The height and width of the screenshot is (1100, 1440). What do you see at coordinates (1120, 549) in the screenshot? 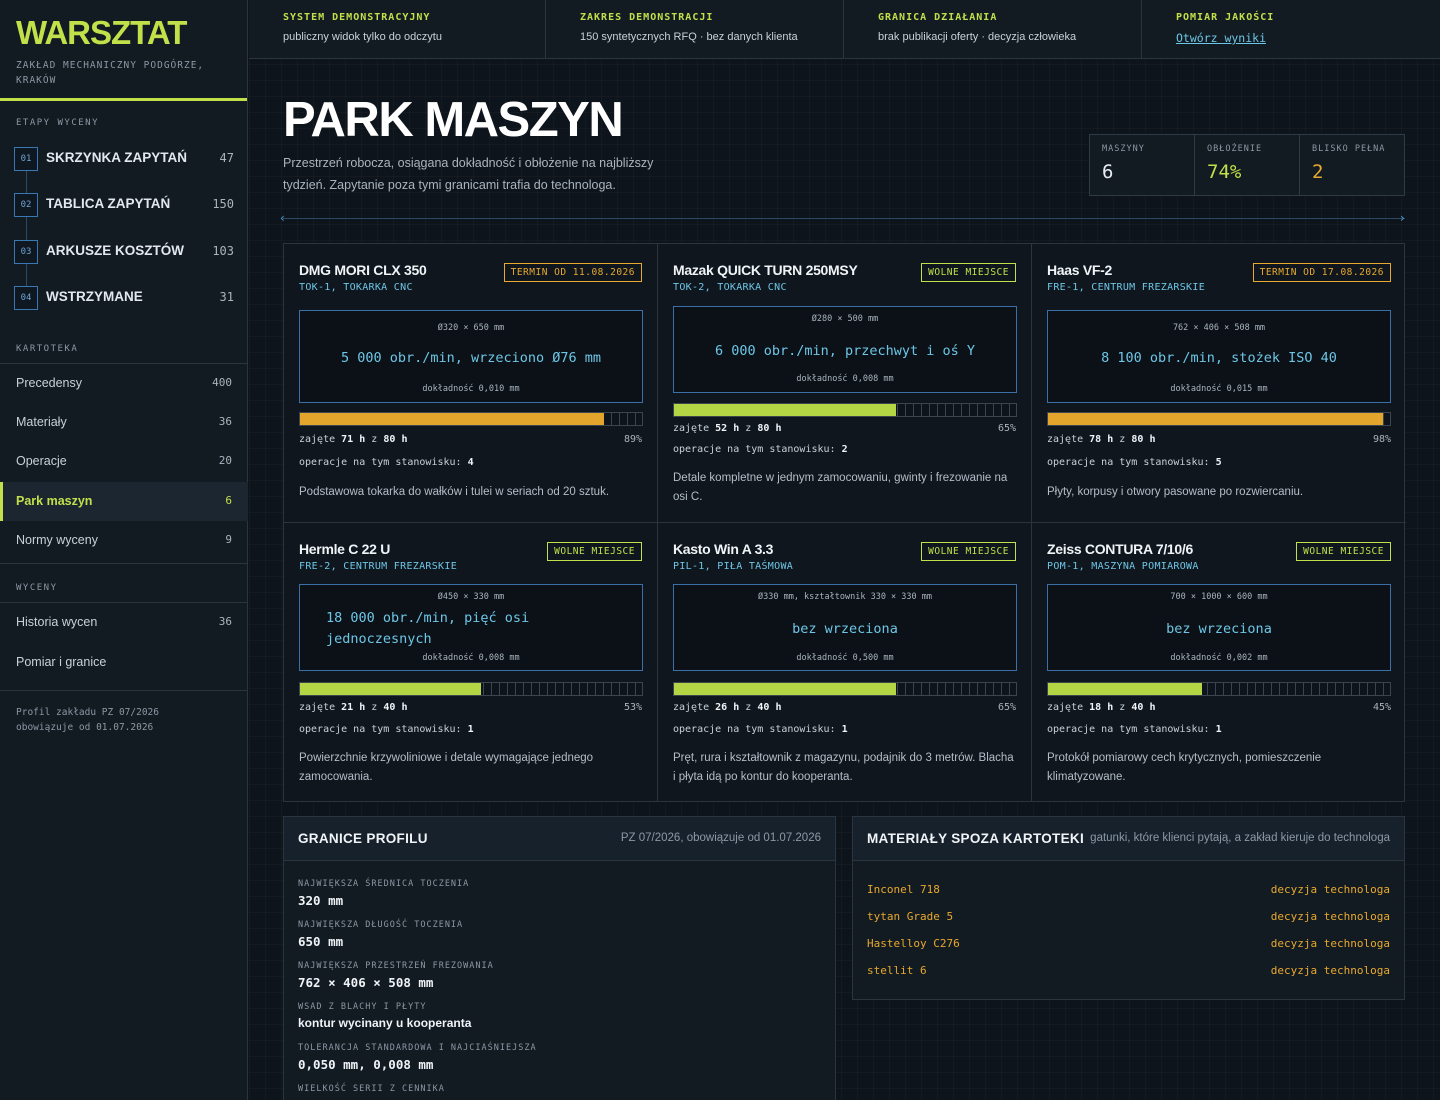
I see `machine-name: Zeiss CONTURA 7/10/6` at bounding box center [1120, 549].